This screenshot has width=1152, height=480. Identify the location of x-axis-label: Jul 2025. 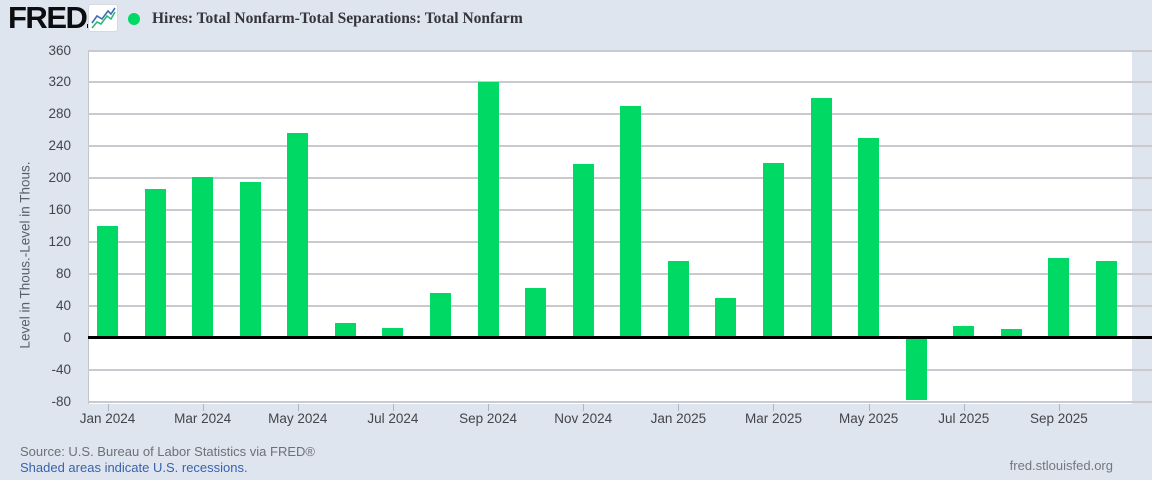
(964, 418).